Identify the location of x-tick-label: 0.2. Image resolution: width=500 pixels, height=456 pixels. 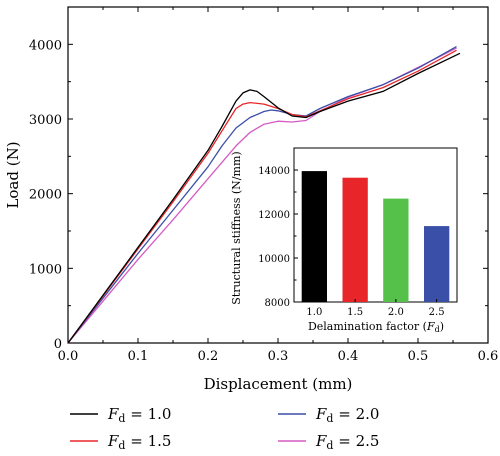
(208, 356).